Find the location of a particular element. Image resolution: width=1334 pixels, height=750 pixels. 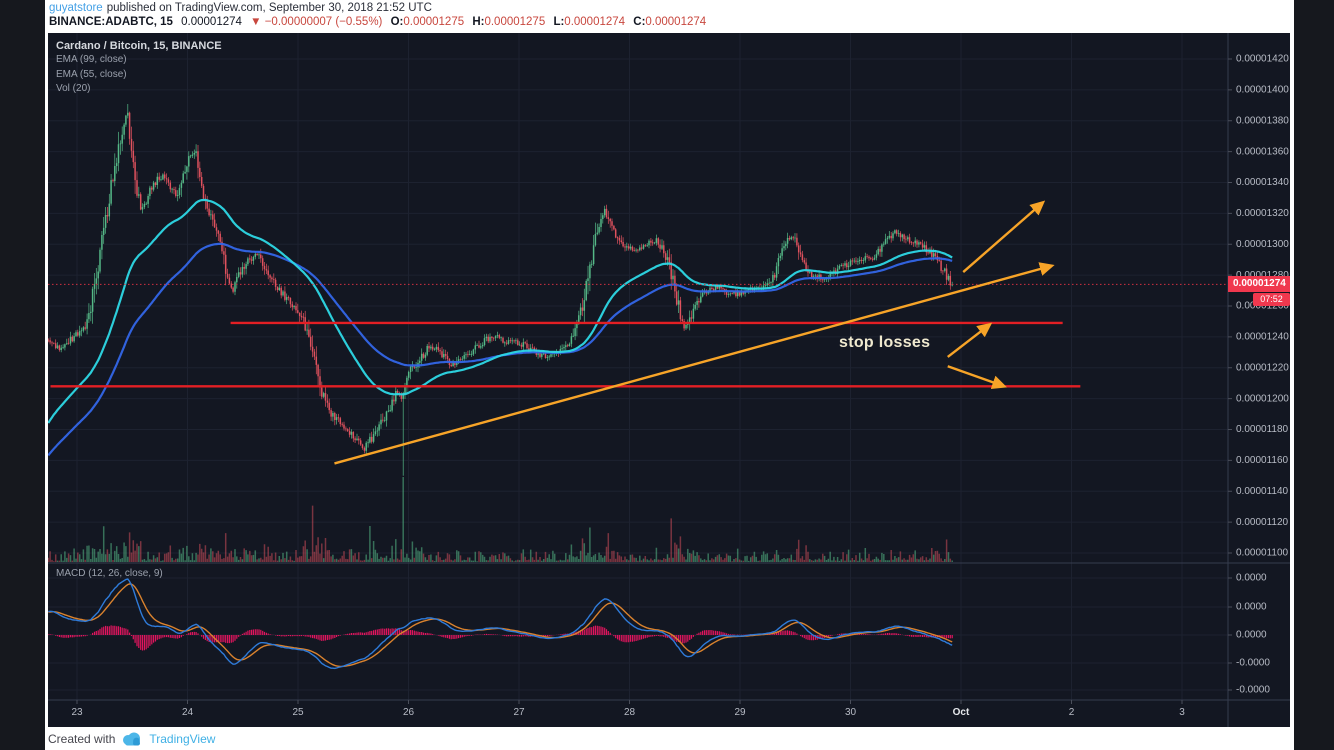

time-tick-label: 24 is located at coordinates (188, 712).